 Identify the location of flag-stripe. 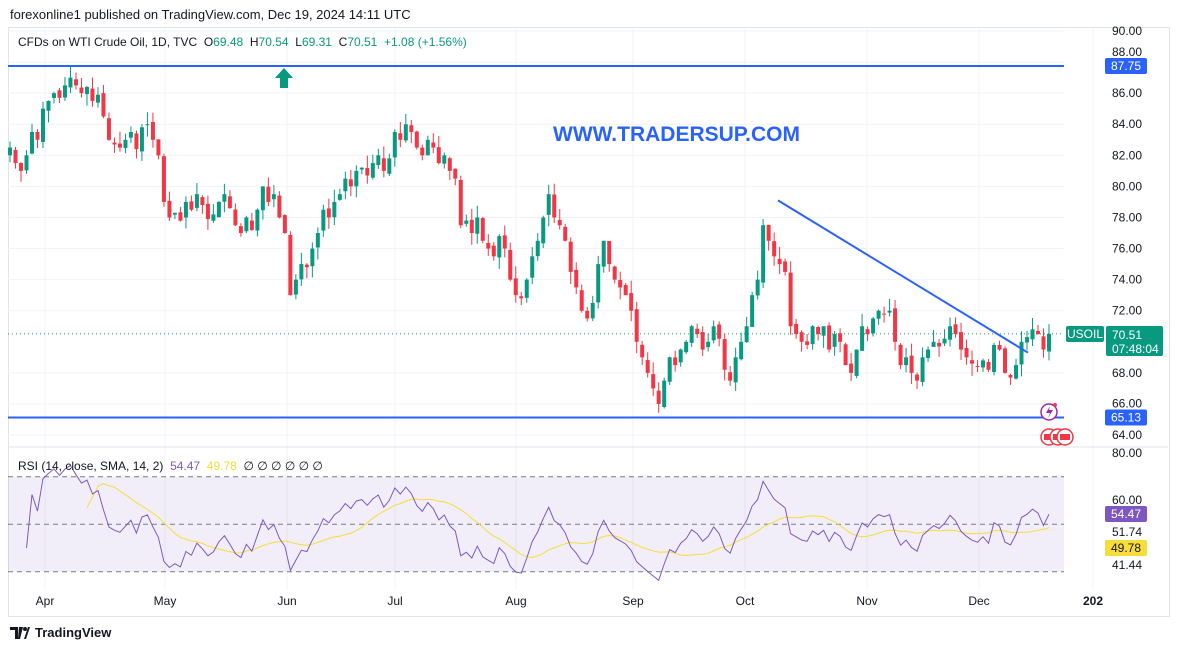
(1049, 437).